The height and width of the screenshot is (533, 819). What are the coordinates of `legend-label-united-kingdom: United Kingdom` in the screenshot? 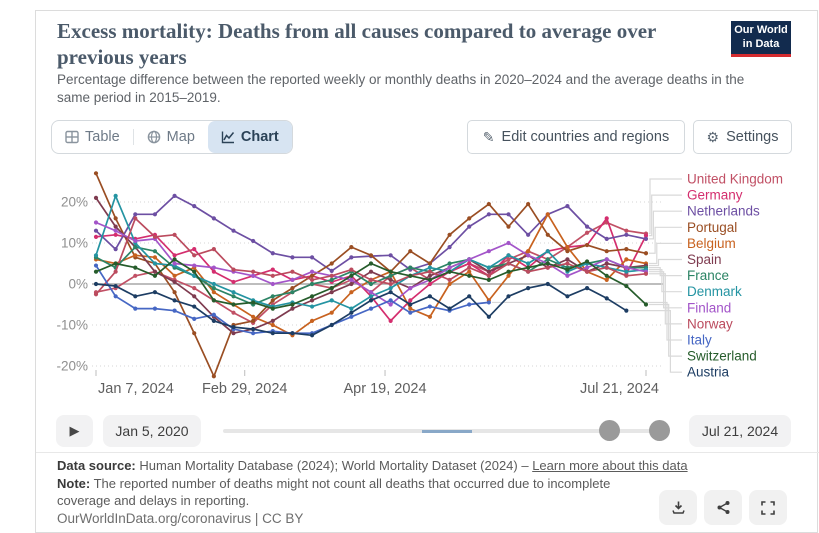 It's located at (735, 179).